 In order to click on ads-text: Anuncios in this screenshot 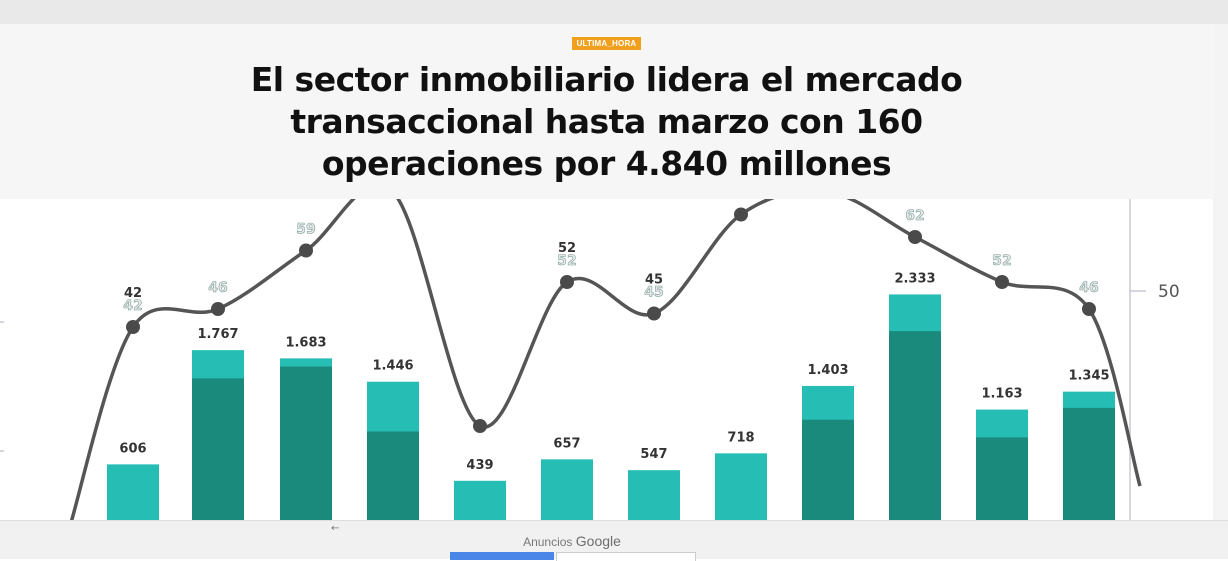, I will do `click(548, 542)`.